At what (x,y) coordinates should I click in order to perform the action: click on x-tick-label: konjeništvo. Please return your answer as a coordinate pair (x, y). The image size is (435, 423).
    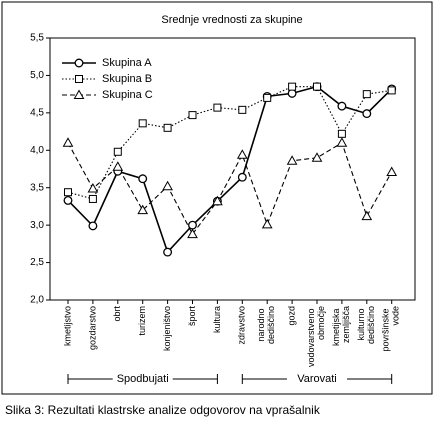
    Looking at the image, I should click on (167, 328).